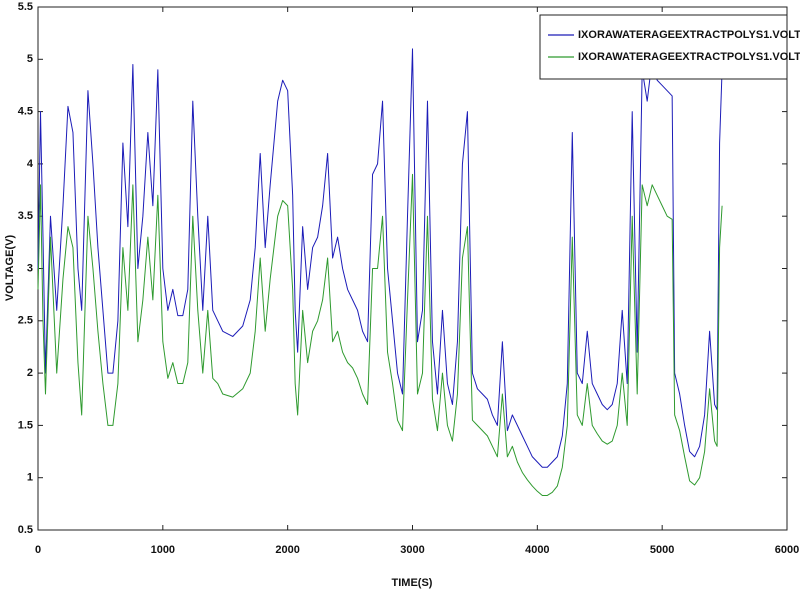 The width and height of the screenshot is (800, 600). I want to click on x-tick-label: 1000, so click(163, 550).